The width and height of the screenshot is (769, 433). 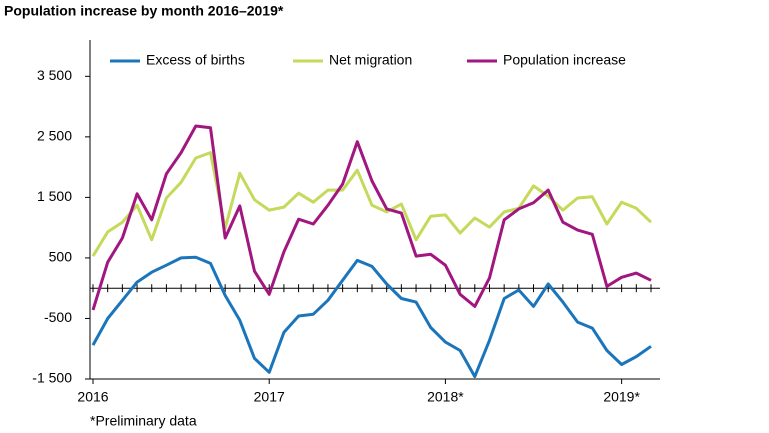 I want to click on footnote: *Preliminary data, so click(x=143, y=421).